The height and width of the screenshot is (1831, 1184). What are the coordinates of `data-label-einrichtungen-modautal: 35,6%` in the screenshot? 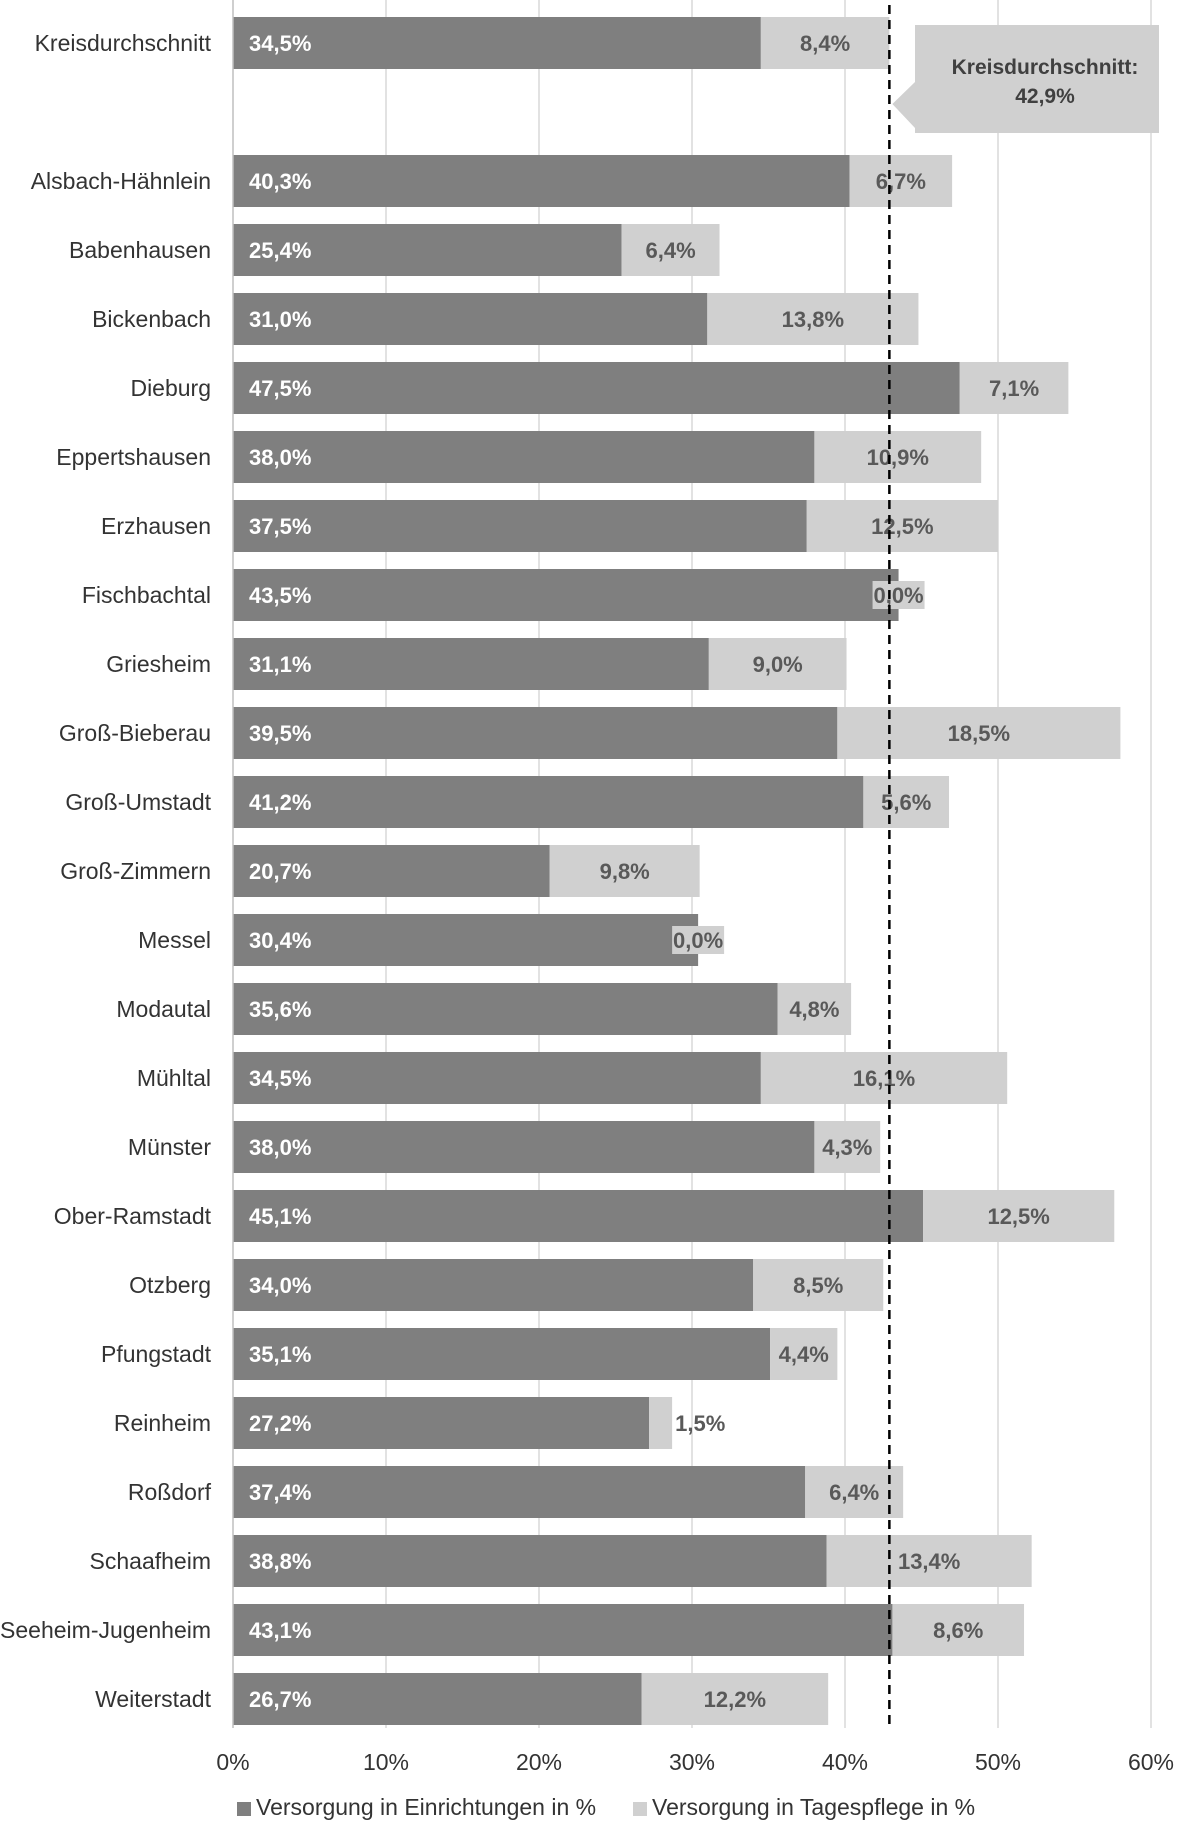 It's located at (280, 1009).